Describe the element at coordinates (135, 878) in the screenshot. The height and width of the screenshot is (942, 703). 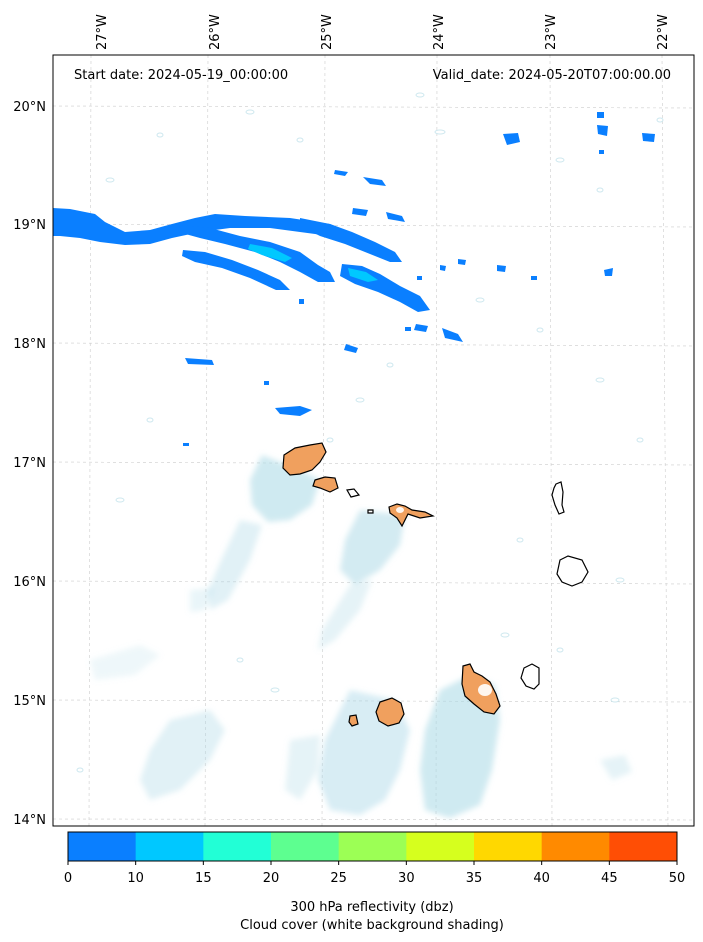
I see `colorbar-tick-label: 10` at that location.